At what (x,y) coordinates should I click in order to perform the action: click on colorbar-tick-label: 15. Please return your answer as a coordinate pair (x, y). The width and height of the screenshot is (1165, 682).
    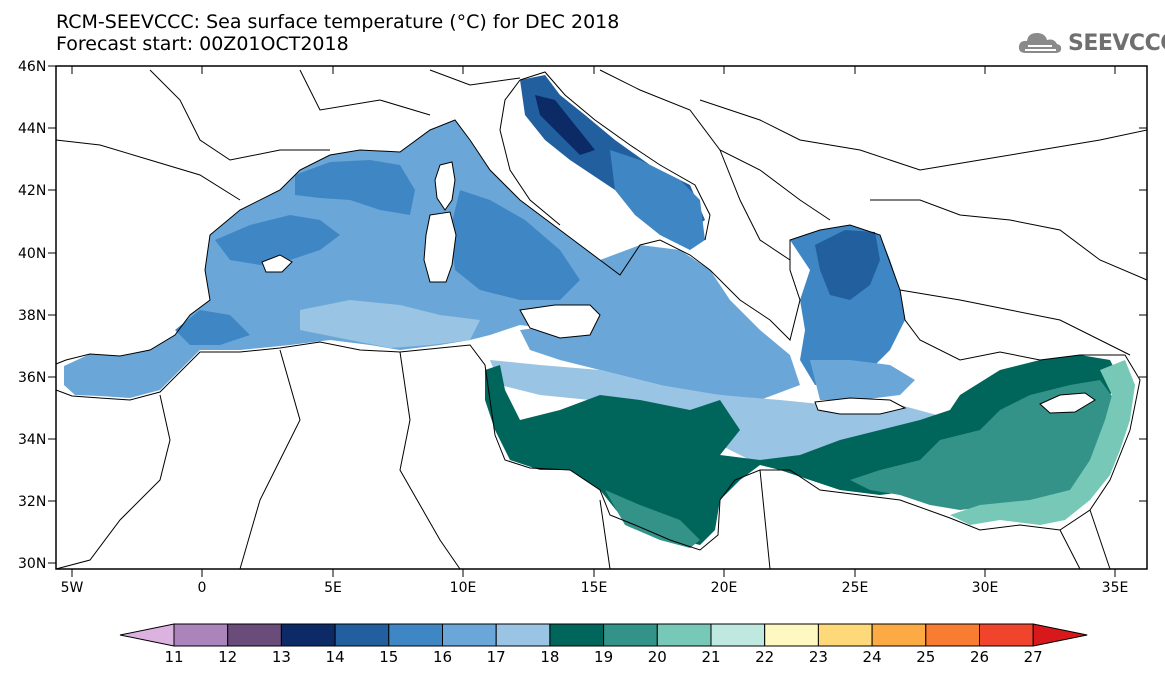
    Looking at the image, I should click on (389, 657).